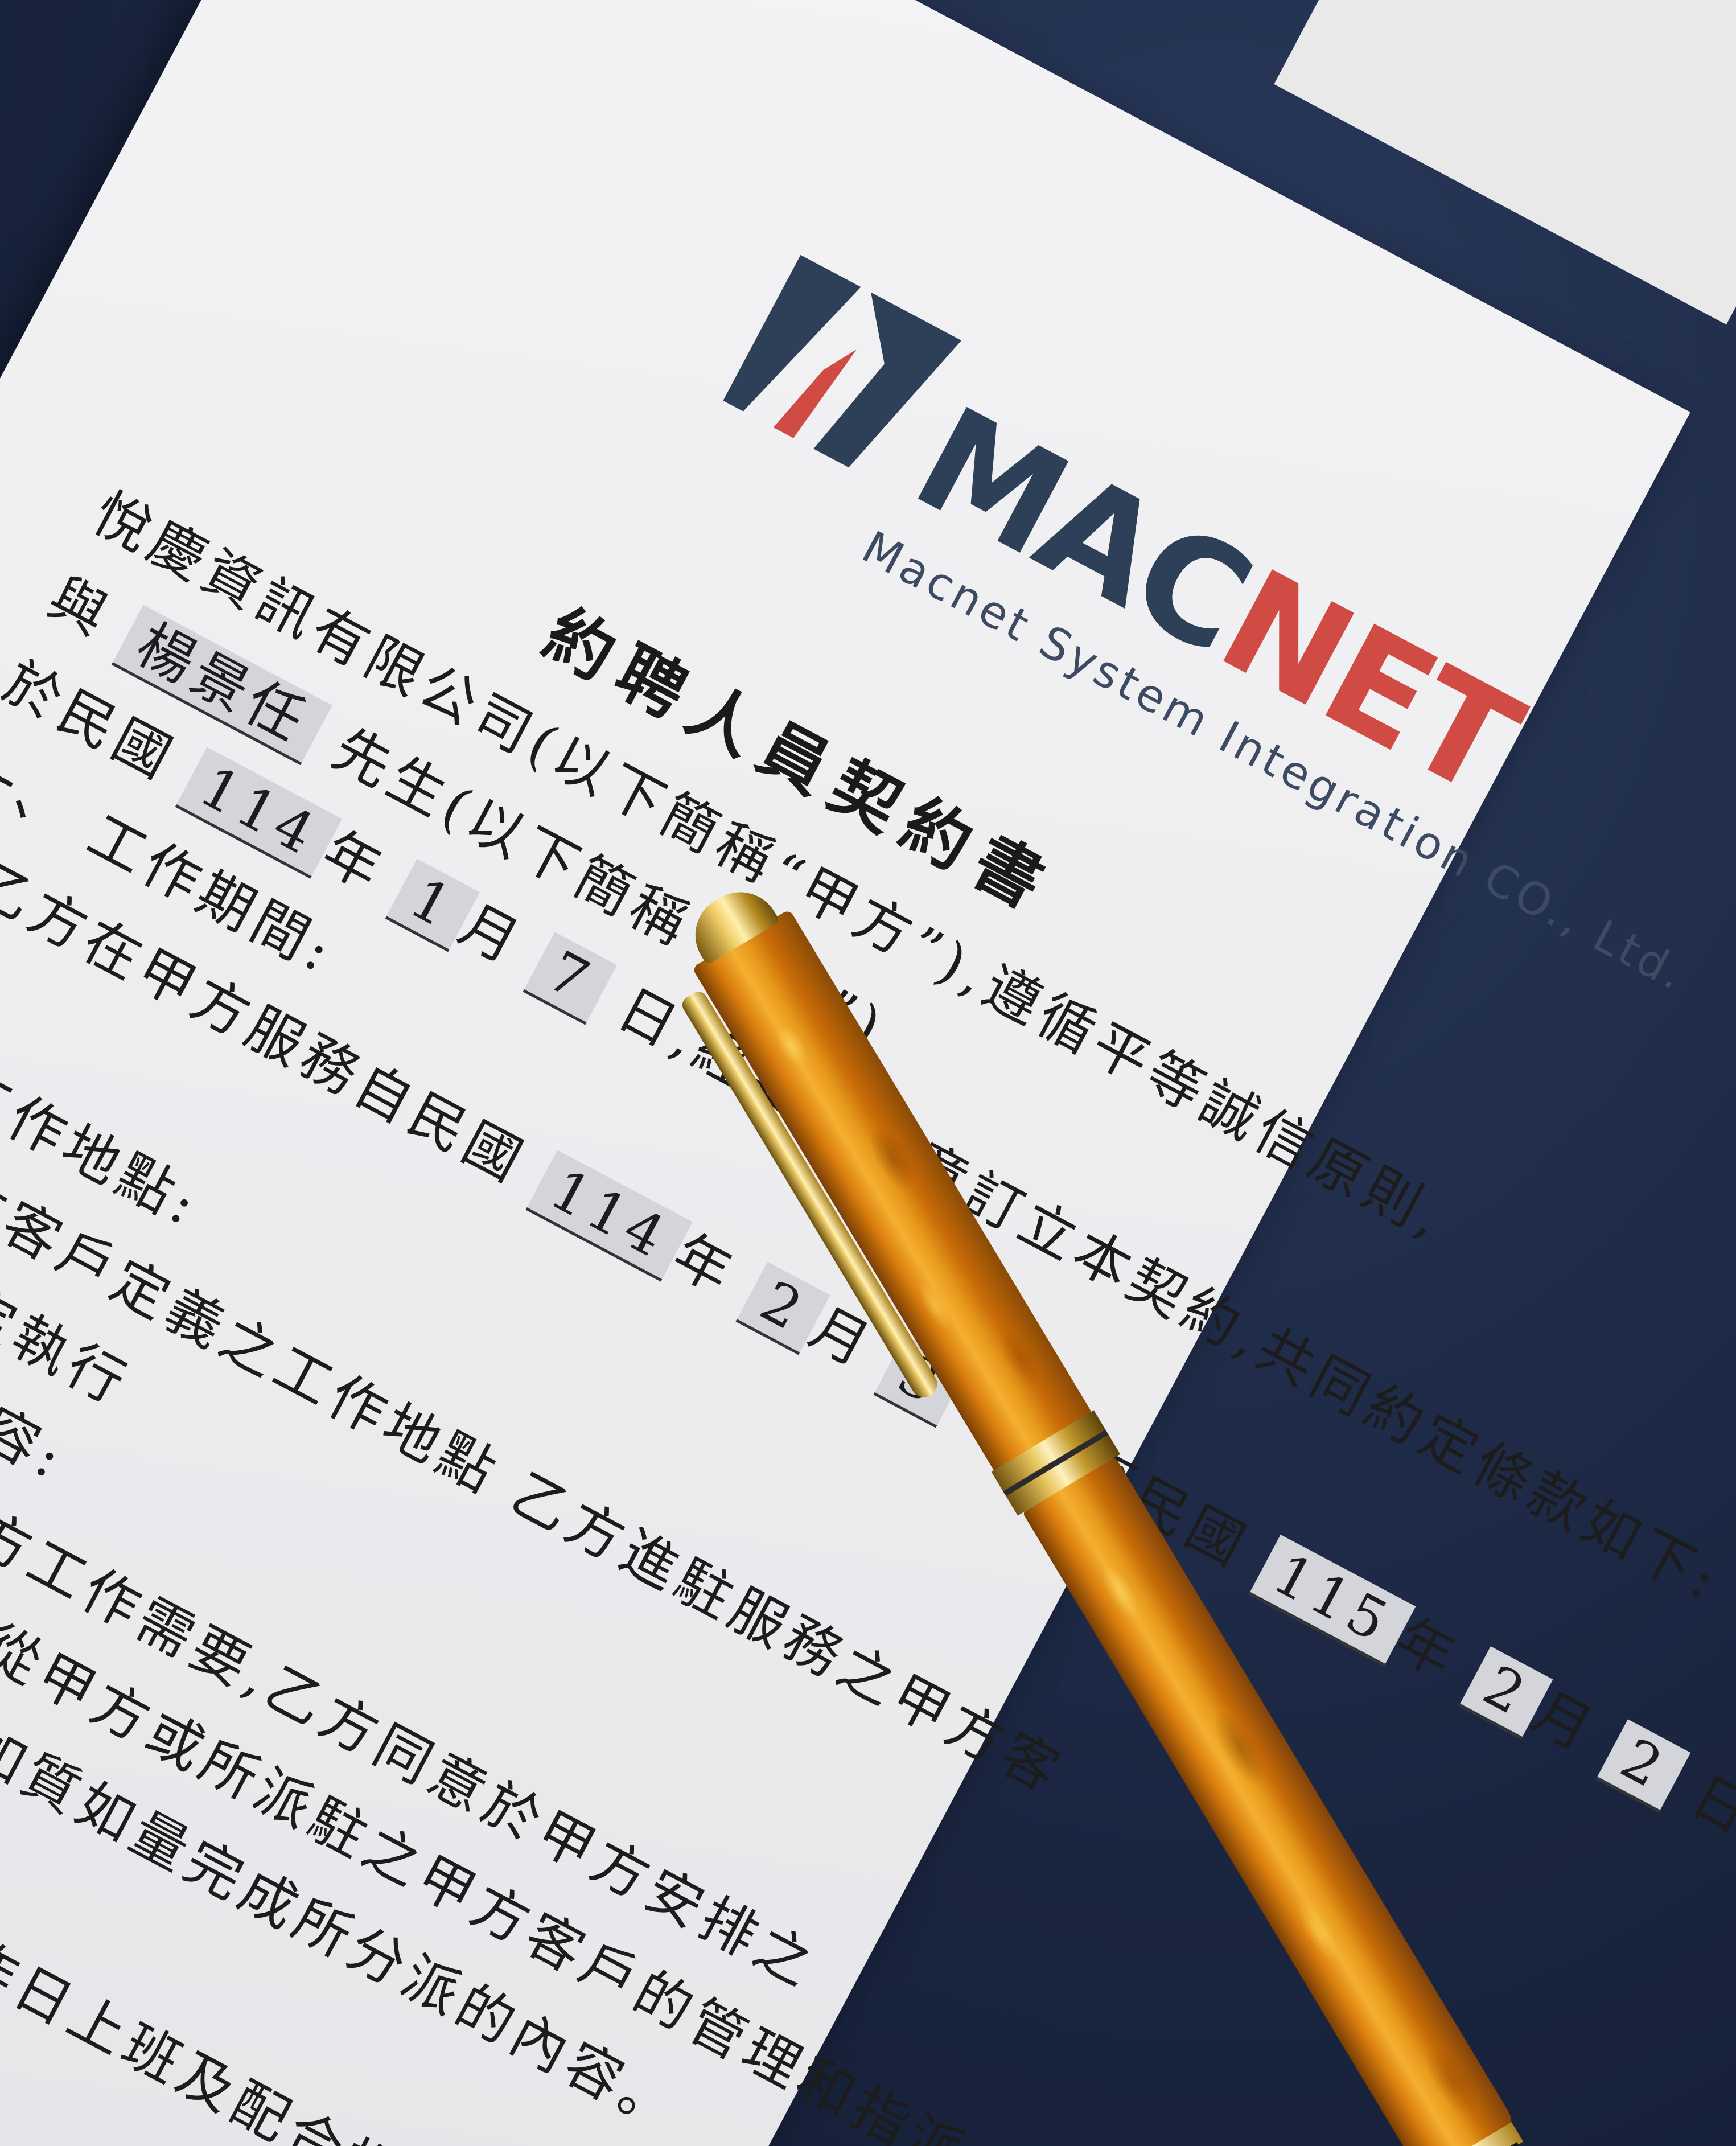 The width and height of the screenshot is (1736, 2146). Describe the element at coordinates (1332, 1600) in the screenshot. I see `end-year-field: 115` at that location.